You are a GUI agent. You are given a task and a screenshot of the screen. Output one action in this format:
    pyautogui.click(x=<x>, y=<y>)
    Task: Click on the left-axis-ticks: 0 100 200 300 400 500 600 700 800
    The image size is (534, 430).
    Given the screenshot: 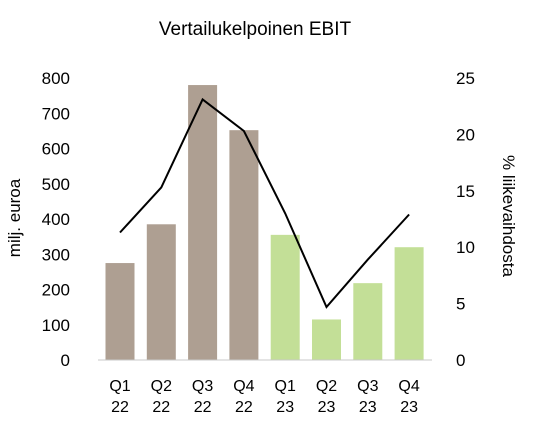 What is the action you would take?
    pyautogui.click(x=56, y=219)
    